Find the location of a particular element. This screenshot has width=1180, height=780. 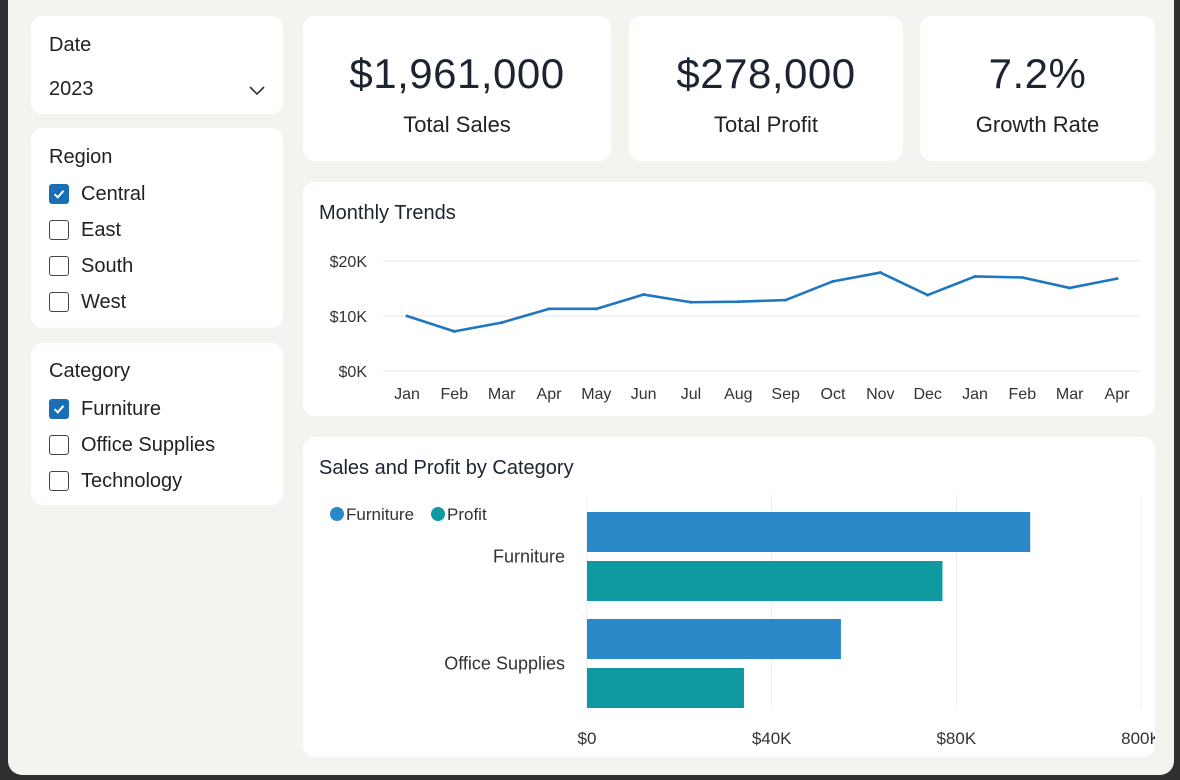

region-option-label: East is located at coordinates (101, 229).